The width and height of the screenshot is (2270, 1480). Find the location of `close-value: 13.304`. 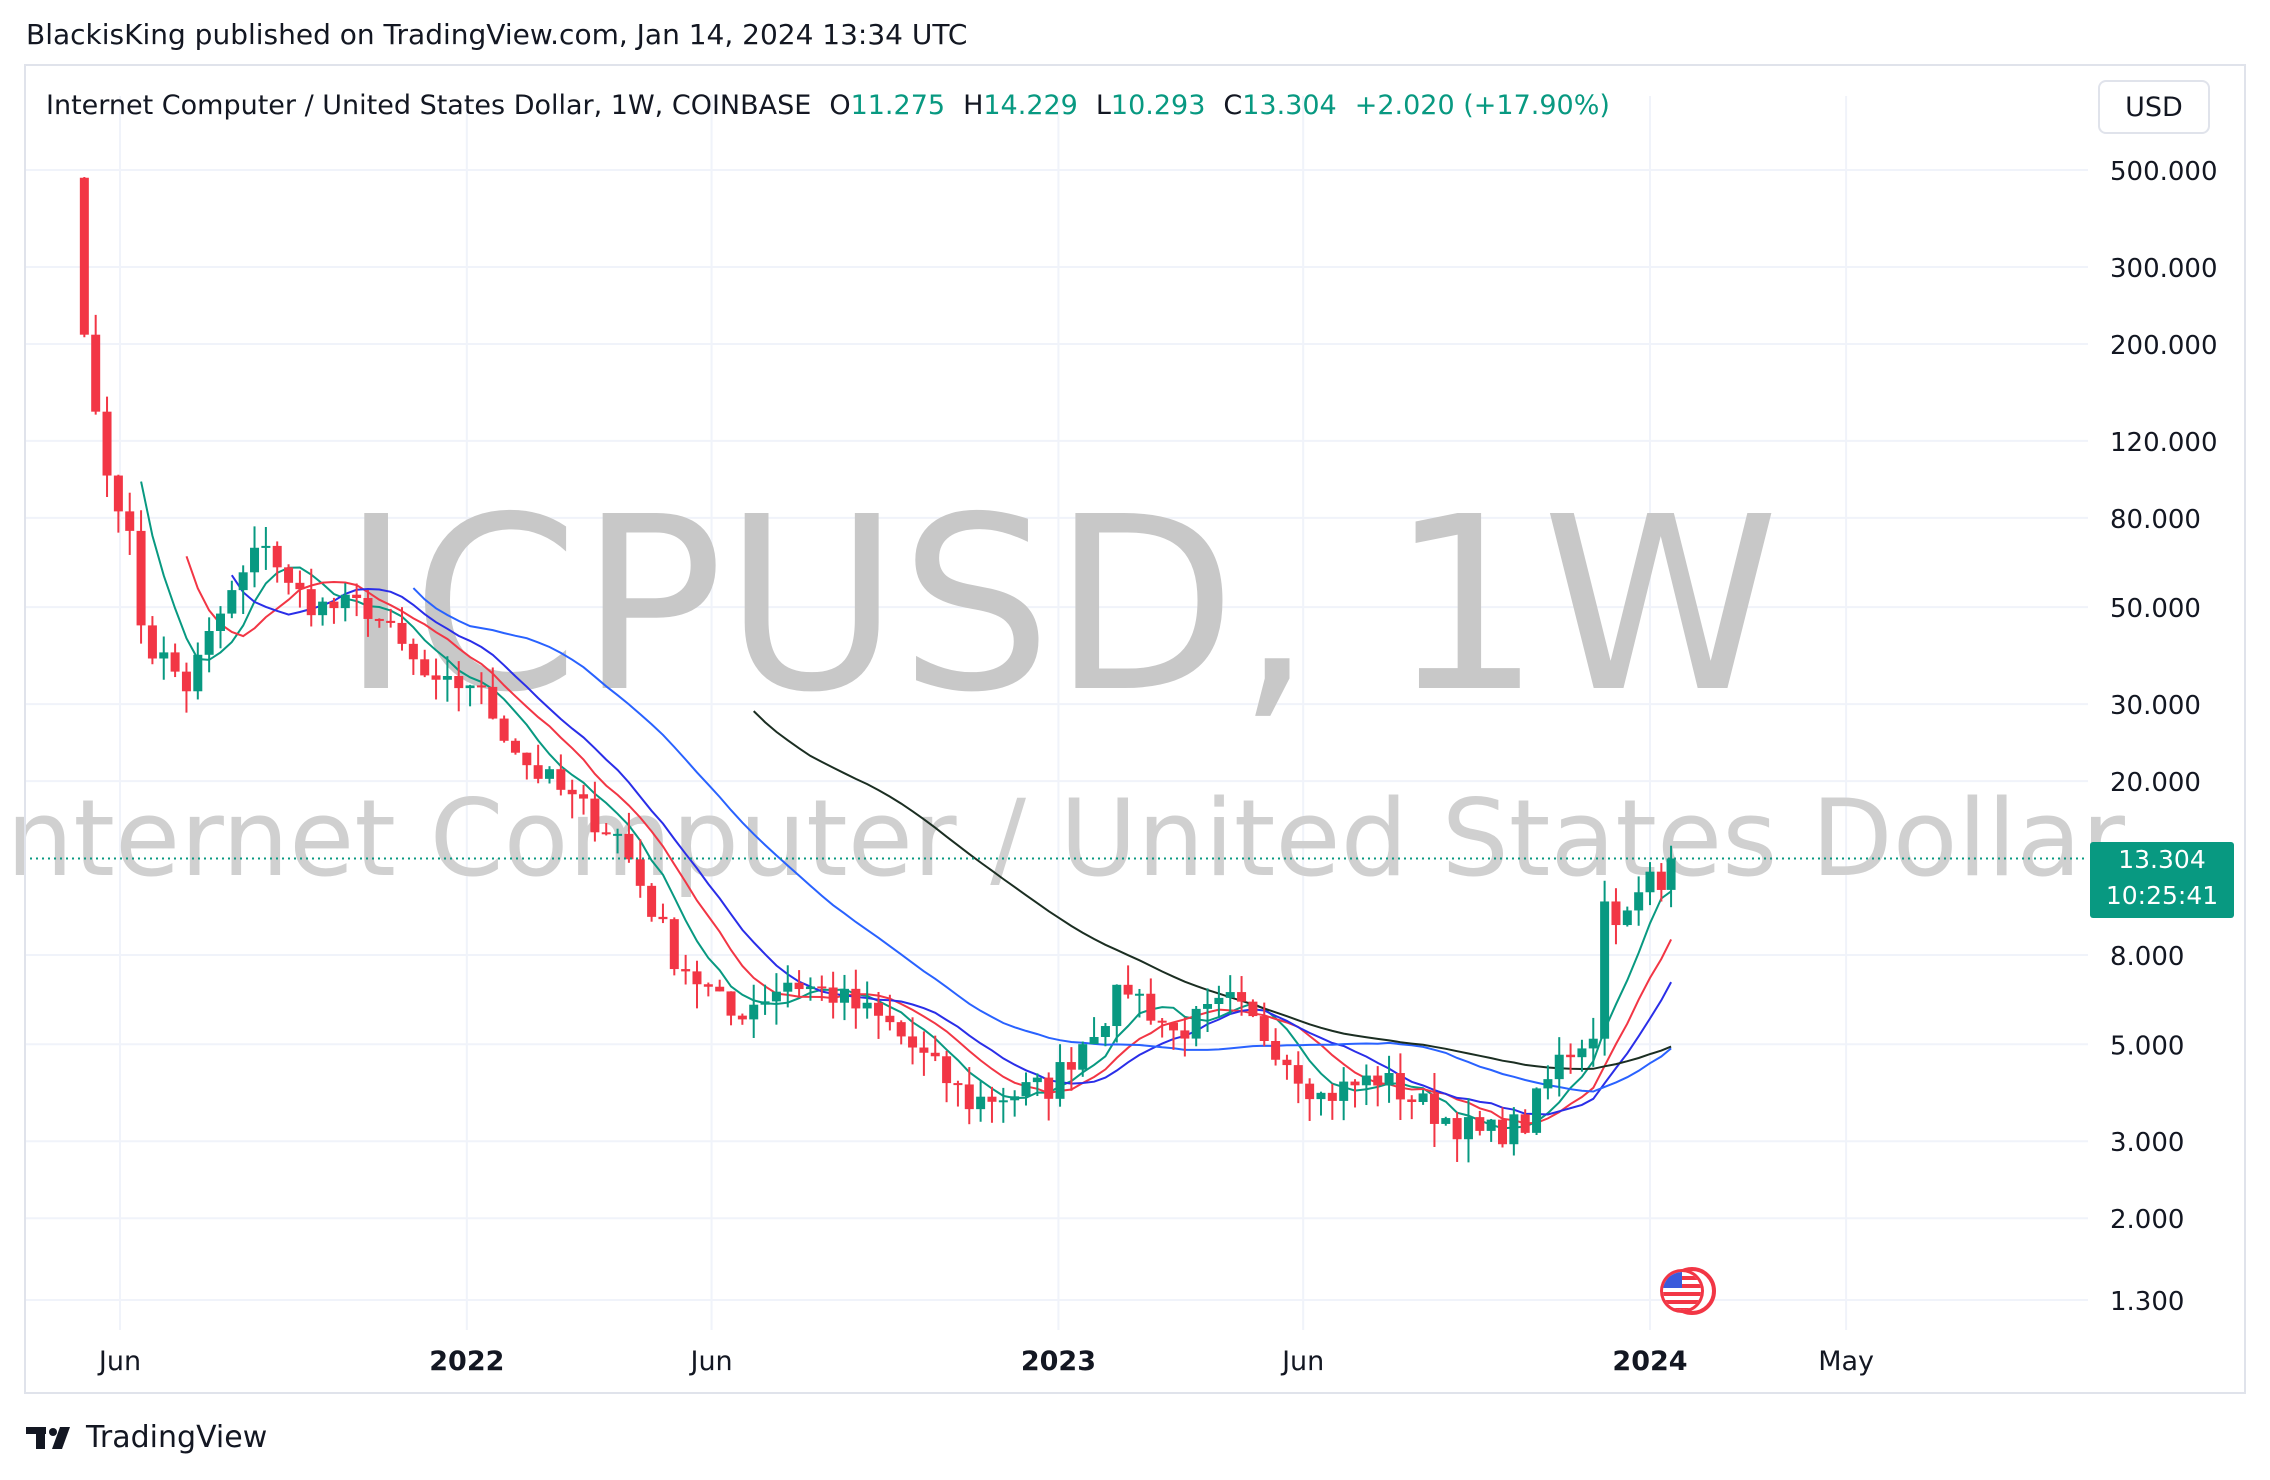

close-value: 13.304 is located at coordinates (1289, 105).